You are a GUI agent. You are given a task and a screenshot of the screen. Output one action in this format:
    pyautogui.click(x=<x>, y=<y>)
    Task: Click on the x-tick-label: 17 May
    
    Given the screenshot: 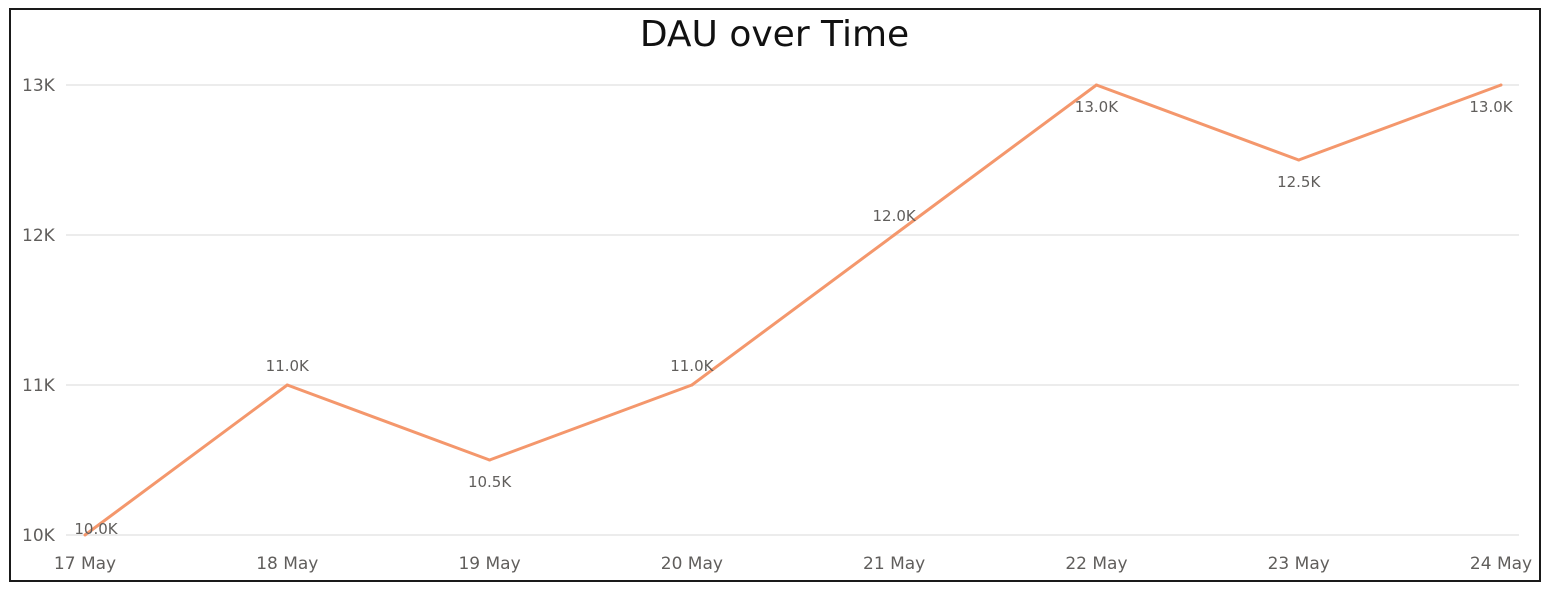 What is the action you would take?
    pyautogui.click(x=85, y=564)
    